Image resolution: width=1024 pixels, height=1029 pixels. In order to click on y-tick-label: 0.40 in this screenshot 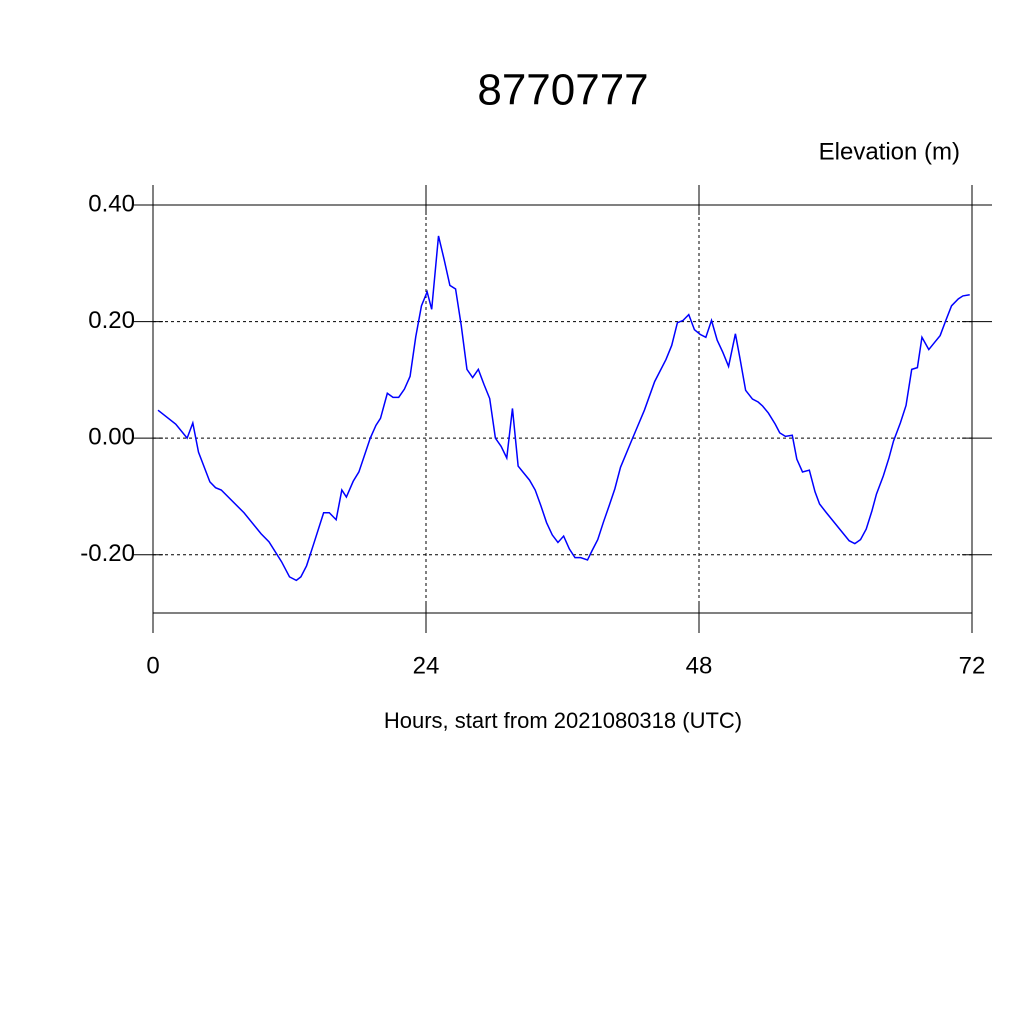, I will do `click(111, 203)`.